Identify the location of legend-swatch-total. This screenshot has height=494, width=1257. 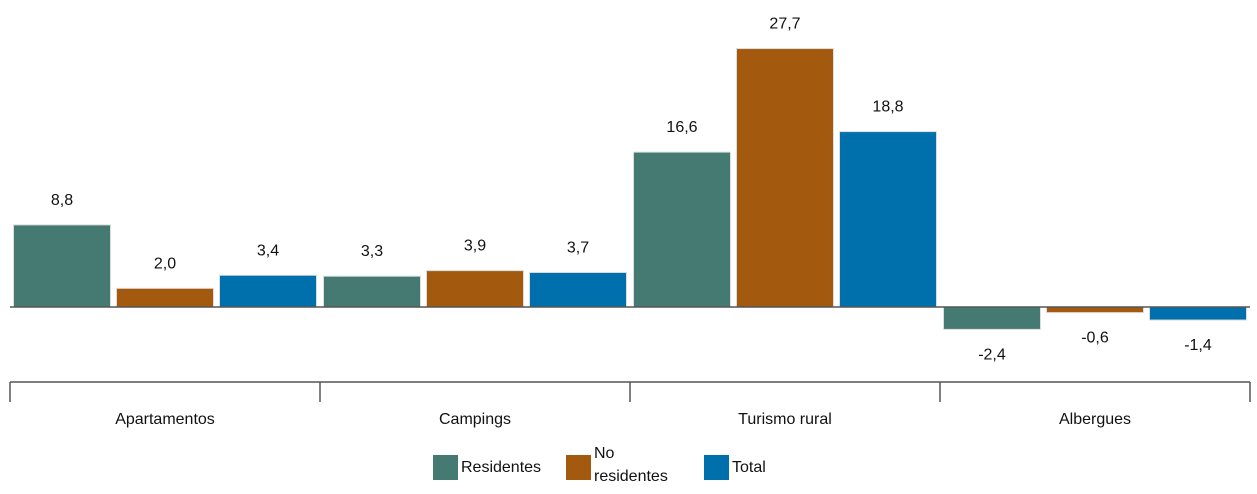
(716, 467).